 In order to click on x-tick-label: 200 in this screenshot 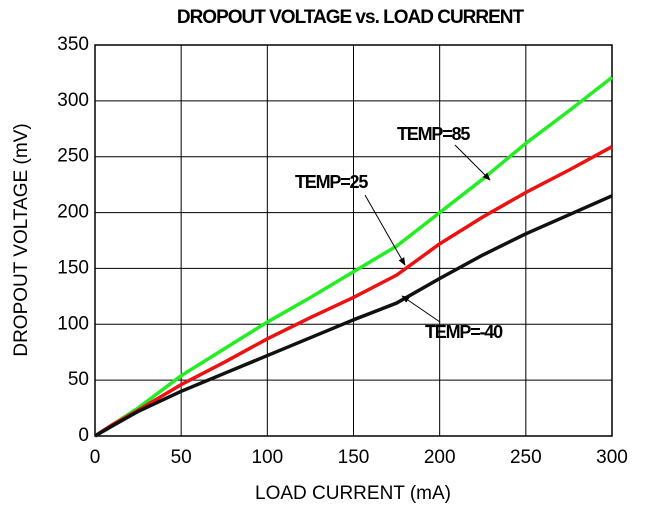, I will do `click(440, 457)`.